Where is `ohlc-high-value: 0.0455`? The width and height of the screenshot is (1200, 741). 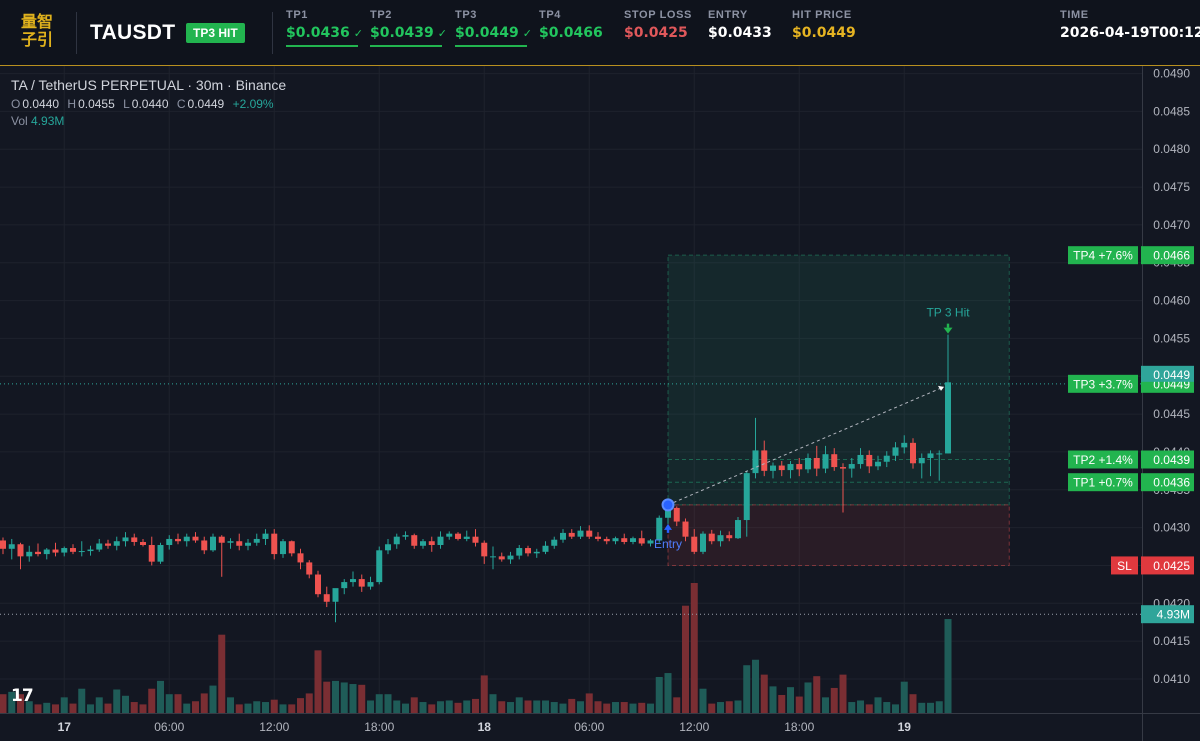 ohlc-high-value: 0.0455 is located at coordinates (96, 104).